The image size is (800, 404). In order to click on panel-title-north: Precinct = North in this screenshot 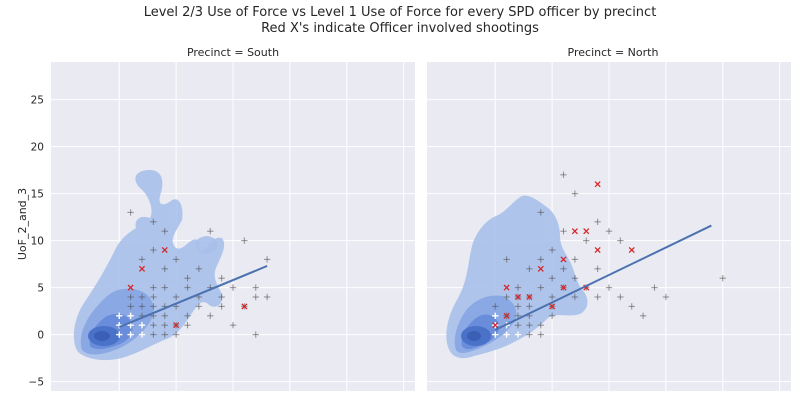, I will do `click(613, 52)`.